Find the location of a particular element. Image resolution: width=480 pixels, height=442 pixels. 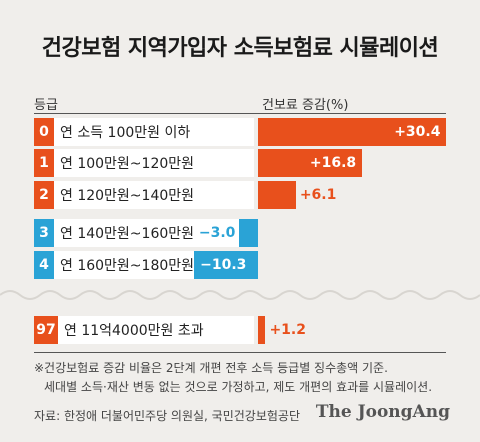

value-label: +1.2 is located at coordinates (287, 330).